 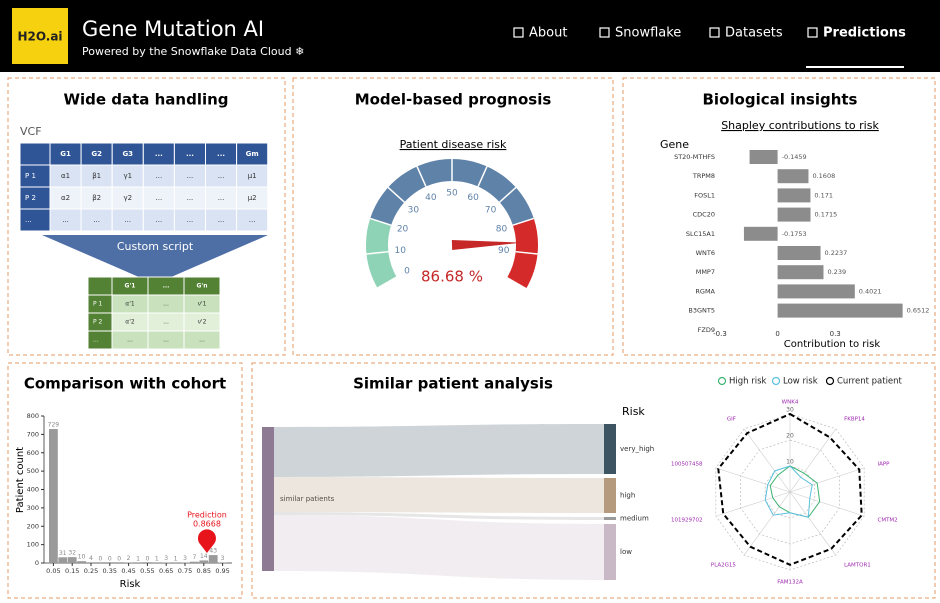 What do you see at coordinates (832, 344) in the screenshot?
I see `x-axis-title: Contribution to risk` at bounding box center [832, 344].